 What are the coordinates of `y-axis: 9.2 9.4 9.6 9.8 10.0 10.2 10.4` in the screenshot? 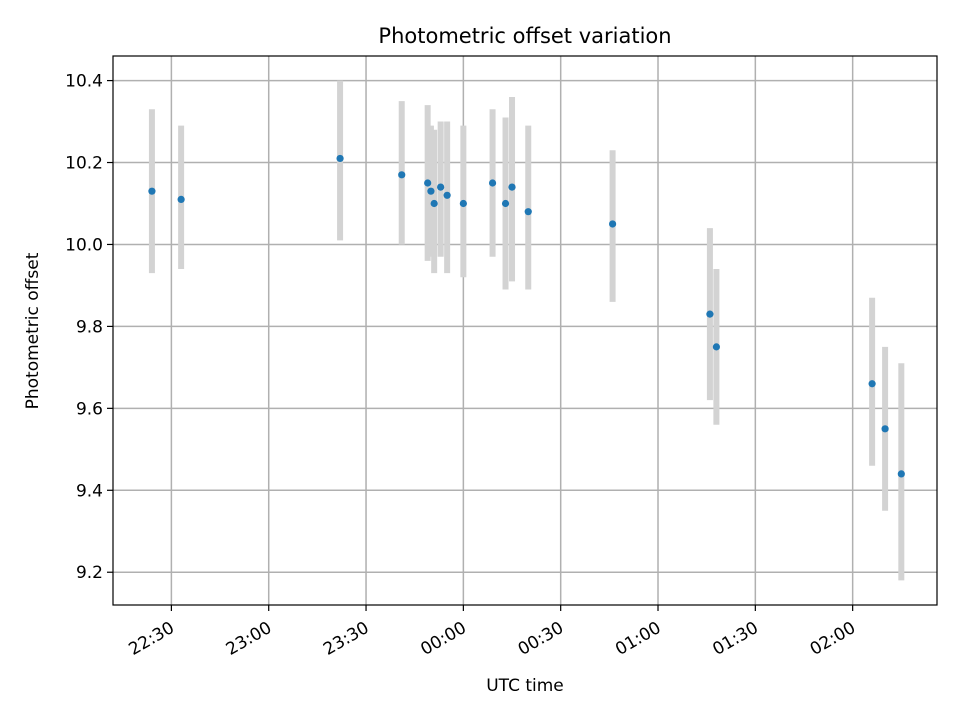 It's located at (89, 327).